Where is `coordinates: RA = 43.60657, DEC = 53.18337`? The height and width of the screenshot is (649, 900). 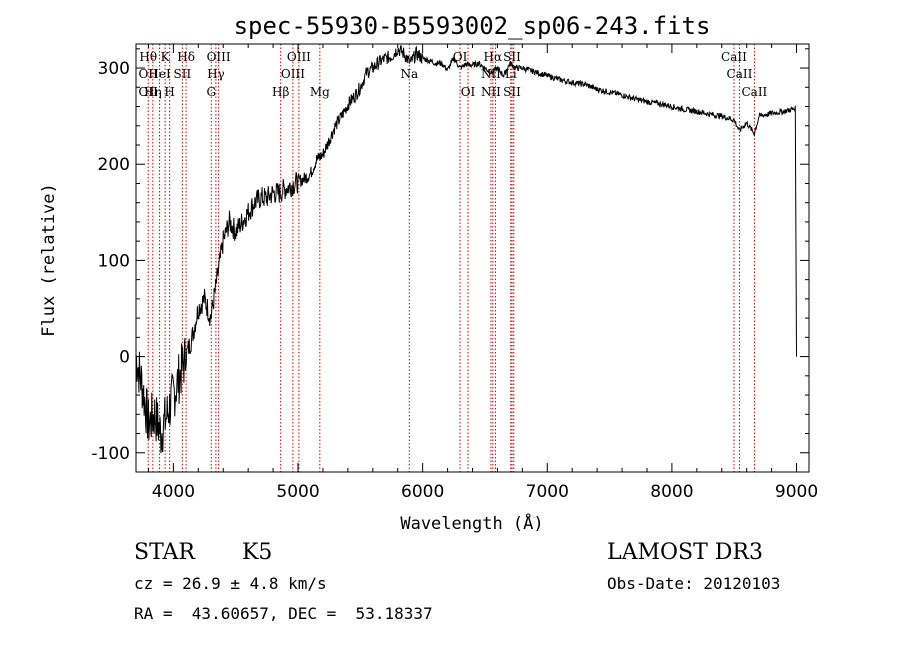
coordinates: RA = 43.60657, DEC = 53.18337 is located at coordinates (283, 613).